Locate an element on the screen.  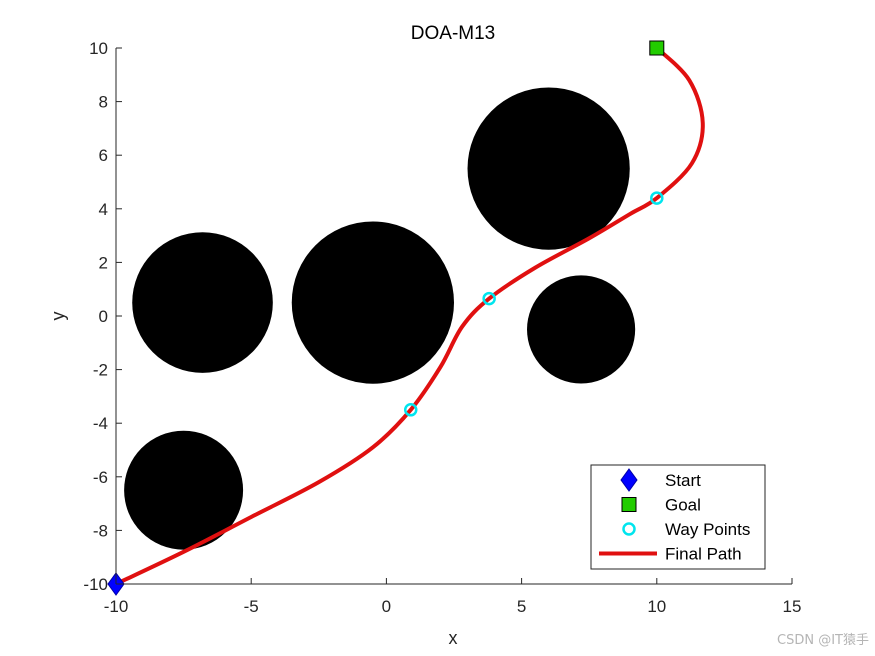
y-tick-label: 6 is located at coordinates (103, 155).